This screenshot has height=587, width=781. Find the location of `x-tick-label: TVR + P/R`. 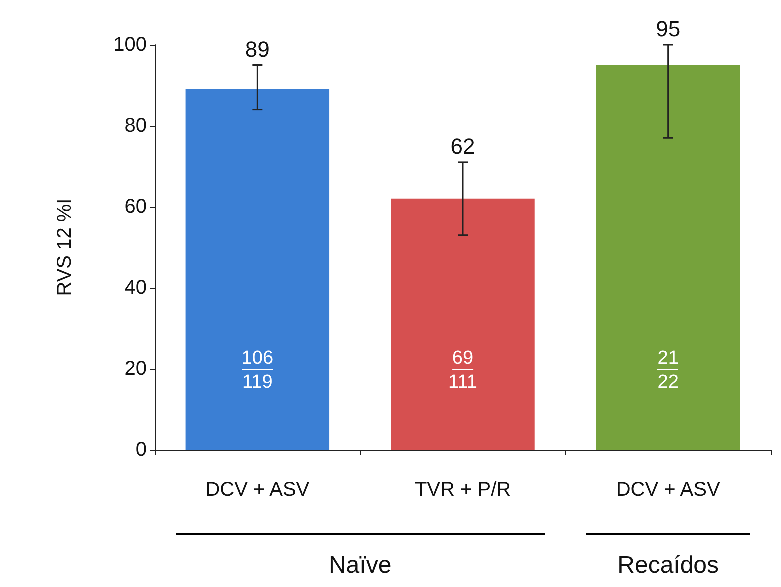

x-tick-label: TVR + P/R is located at coordinates (463, 490).